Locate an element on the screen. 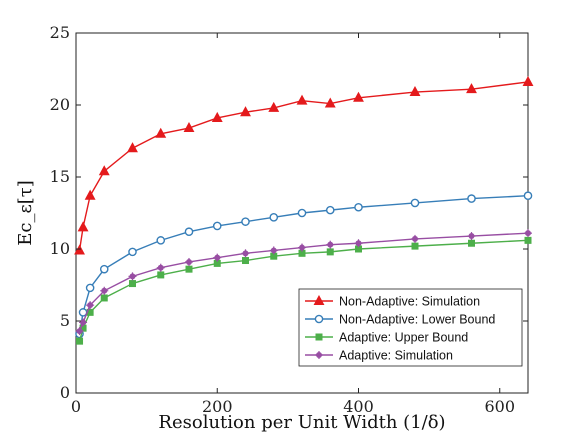 This screenshot has height=436, width=581. legend-item: Non-Adaptive: Lower Bound is located at coordinates (400, 320).